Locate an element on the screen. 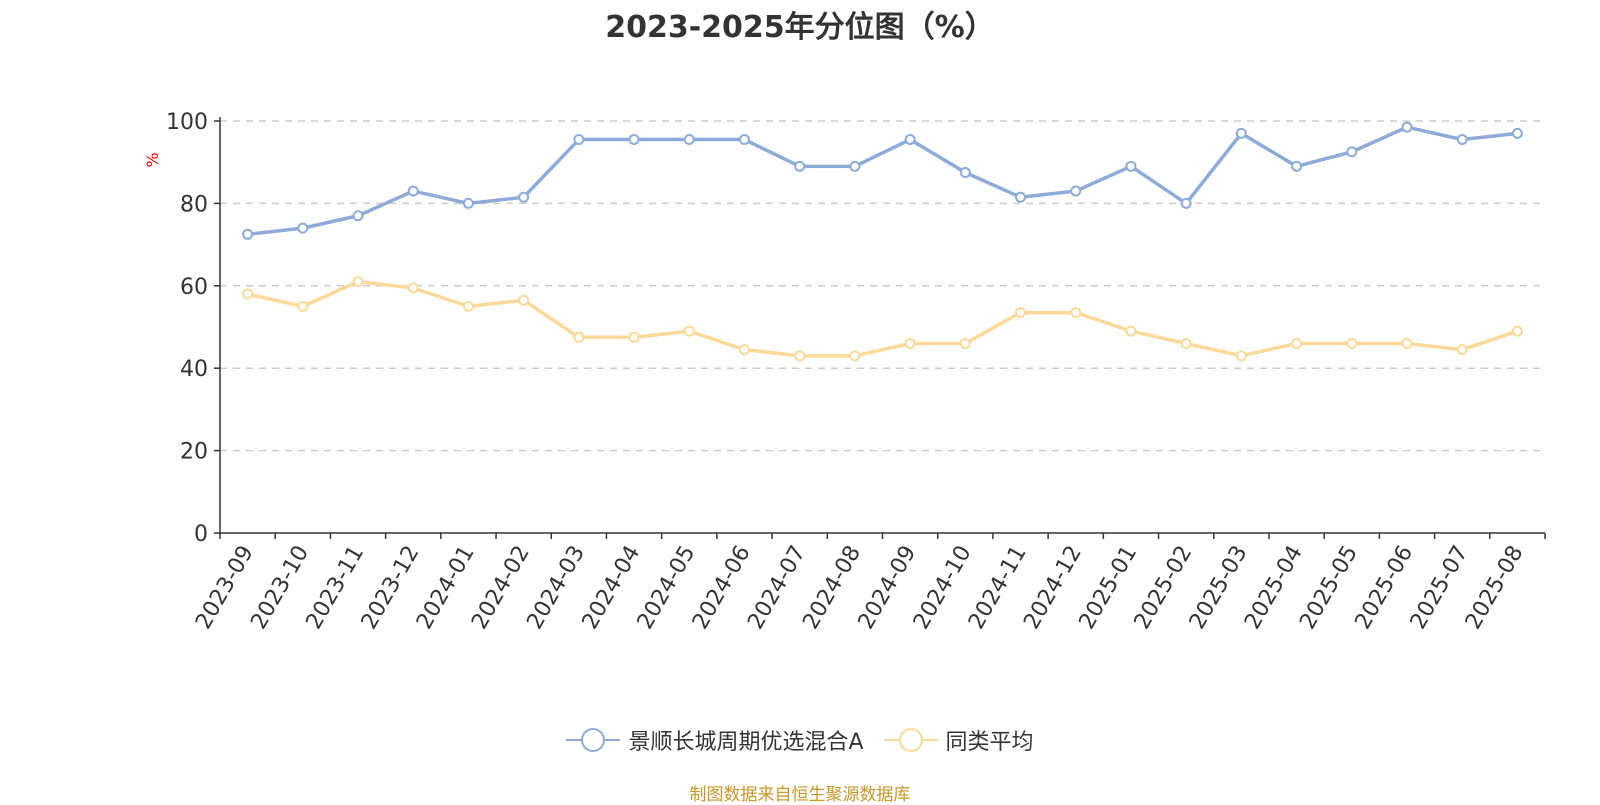 The width and height of the screenshot is (1600, 805). y-tick-label-40: 40 is located at coordinates (194, 369).